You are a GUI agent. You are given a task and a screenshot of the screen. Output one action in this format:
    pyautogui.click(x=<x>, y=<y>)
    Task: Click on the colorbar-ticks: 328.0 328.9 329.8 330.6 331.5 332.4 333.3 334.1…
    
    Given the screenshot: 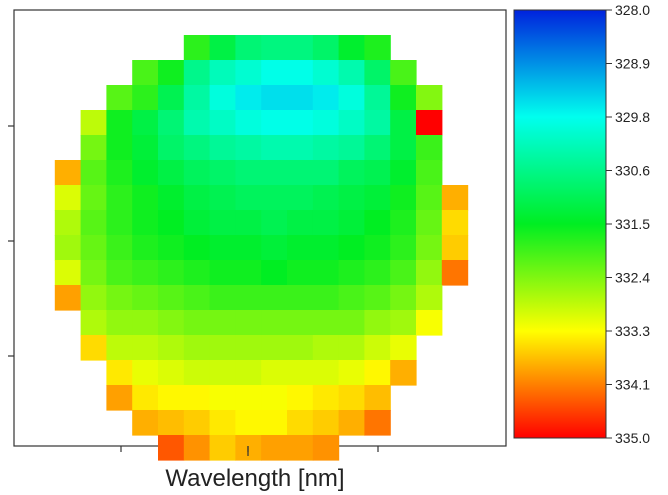 What is the action you would take?
    pyautogui.click(x=628, y=224)
    